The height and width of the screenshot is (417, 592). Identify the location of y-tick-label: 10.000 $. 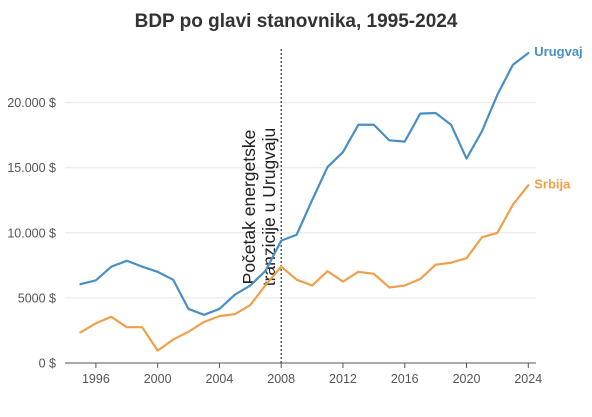
(31, 233).